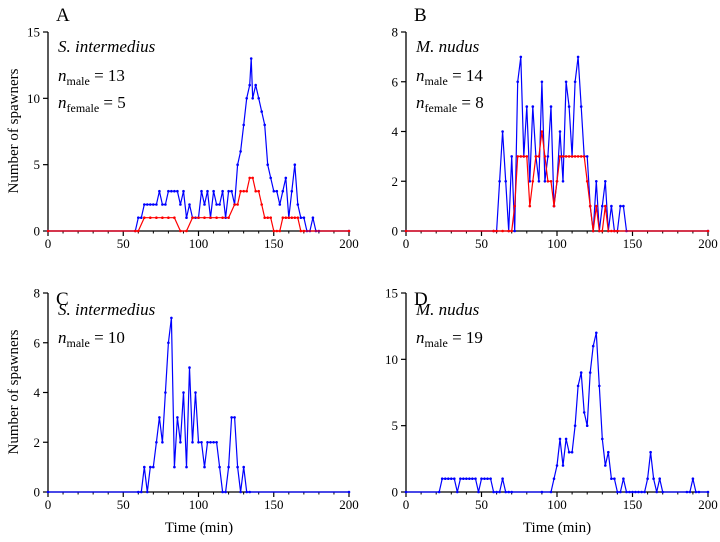 The height and width of the screenshot is (542, 720). What do you see at coordinates (708, 243) in the screenshot?
I see `x-tick-label: 200` at bounding box center [708, 243].